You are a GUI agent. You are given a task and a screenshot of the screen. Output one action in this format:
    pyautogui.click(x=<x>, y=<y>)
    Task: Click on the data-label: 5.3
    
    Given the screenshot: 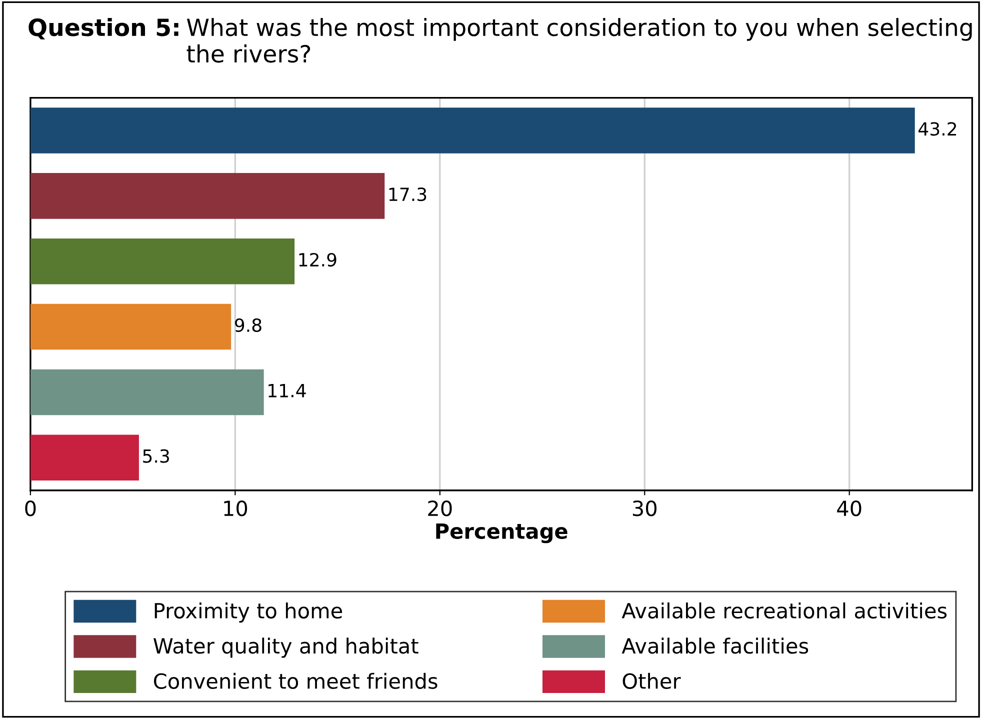 What is the action you would take?
    pyautogui.click(x=156, y=456)
    